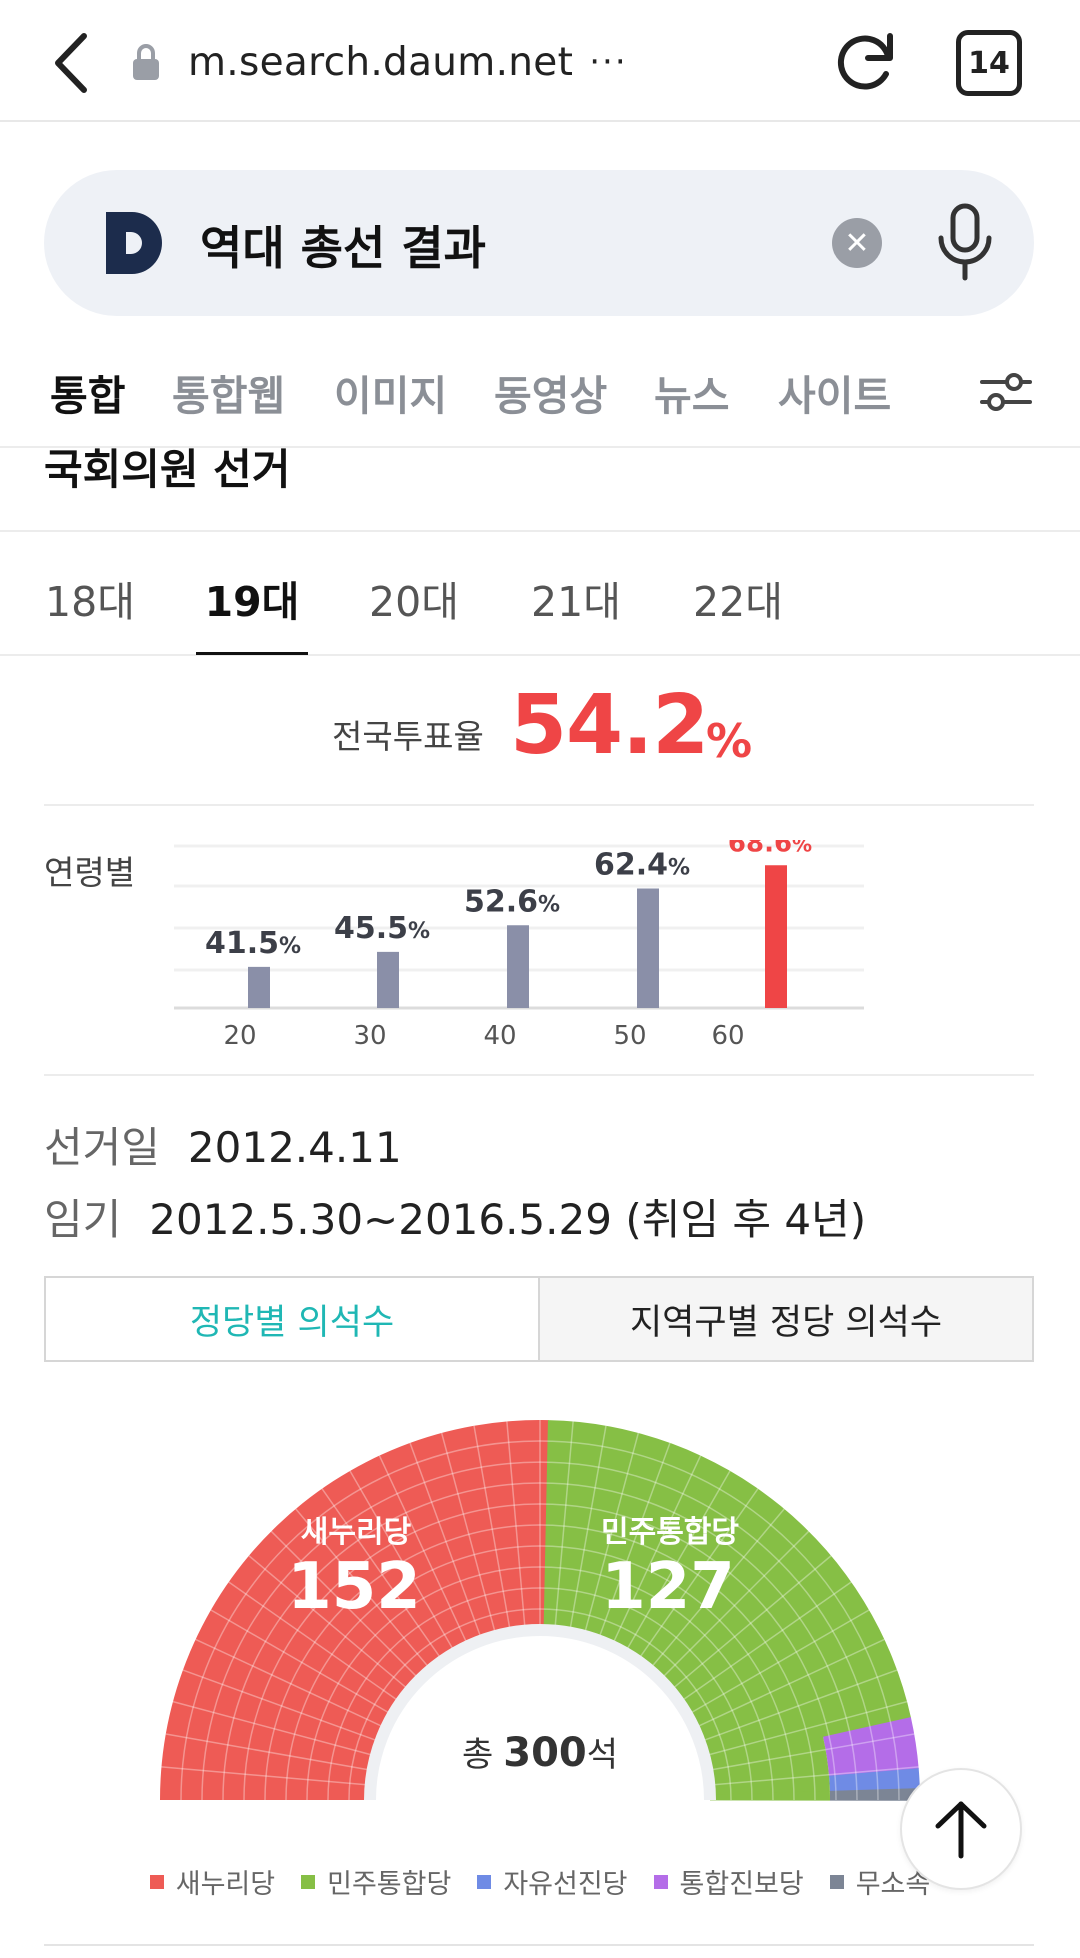 Image resolution: width=1080 pixels, height=1958 pixels. I want to click on reload-icon, so click(865, 61).